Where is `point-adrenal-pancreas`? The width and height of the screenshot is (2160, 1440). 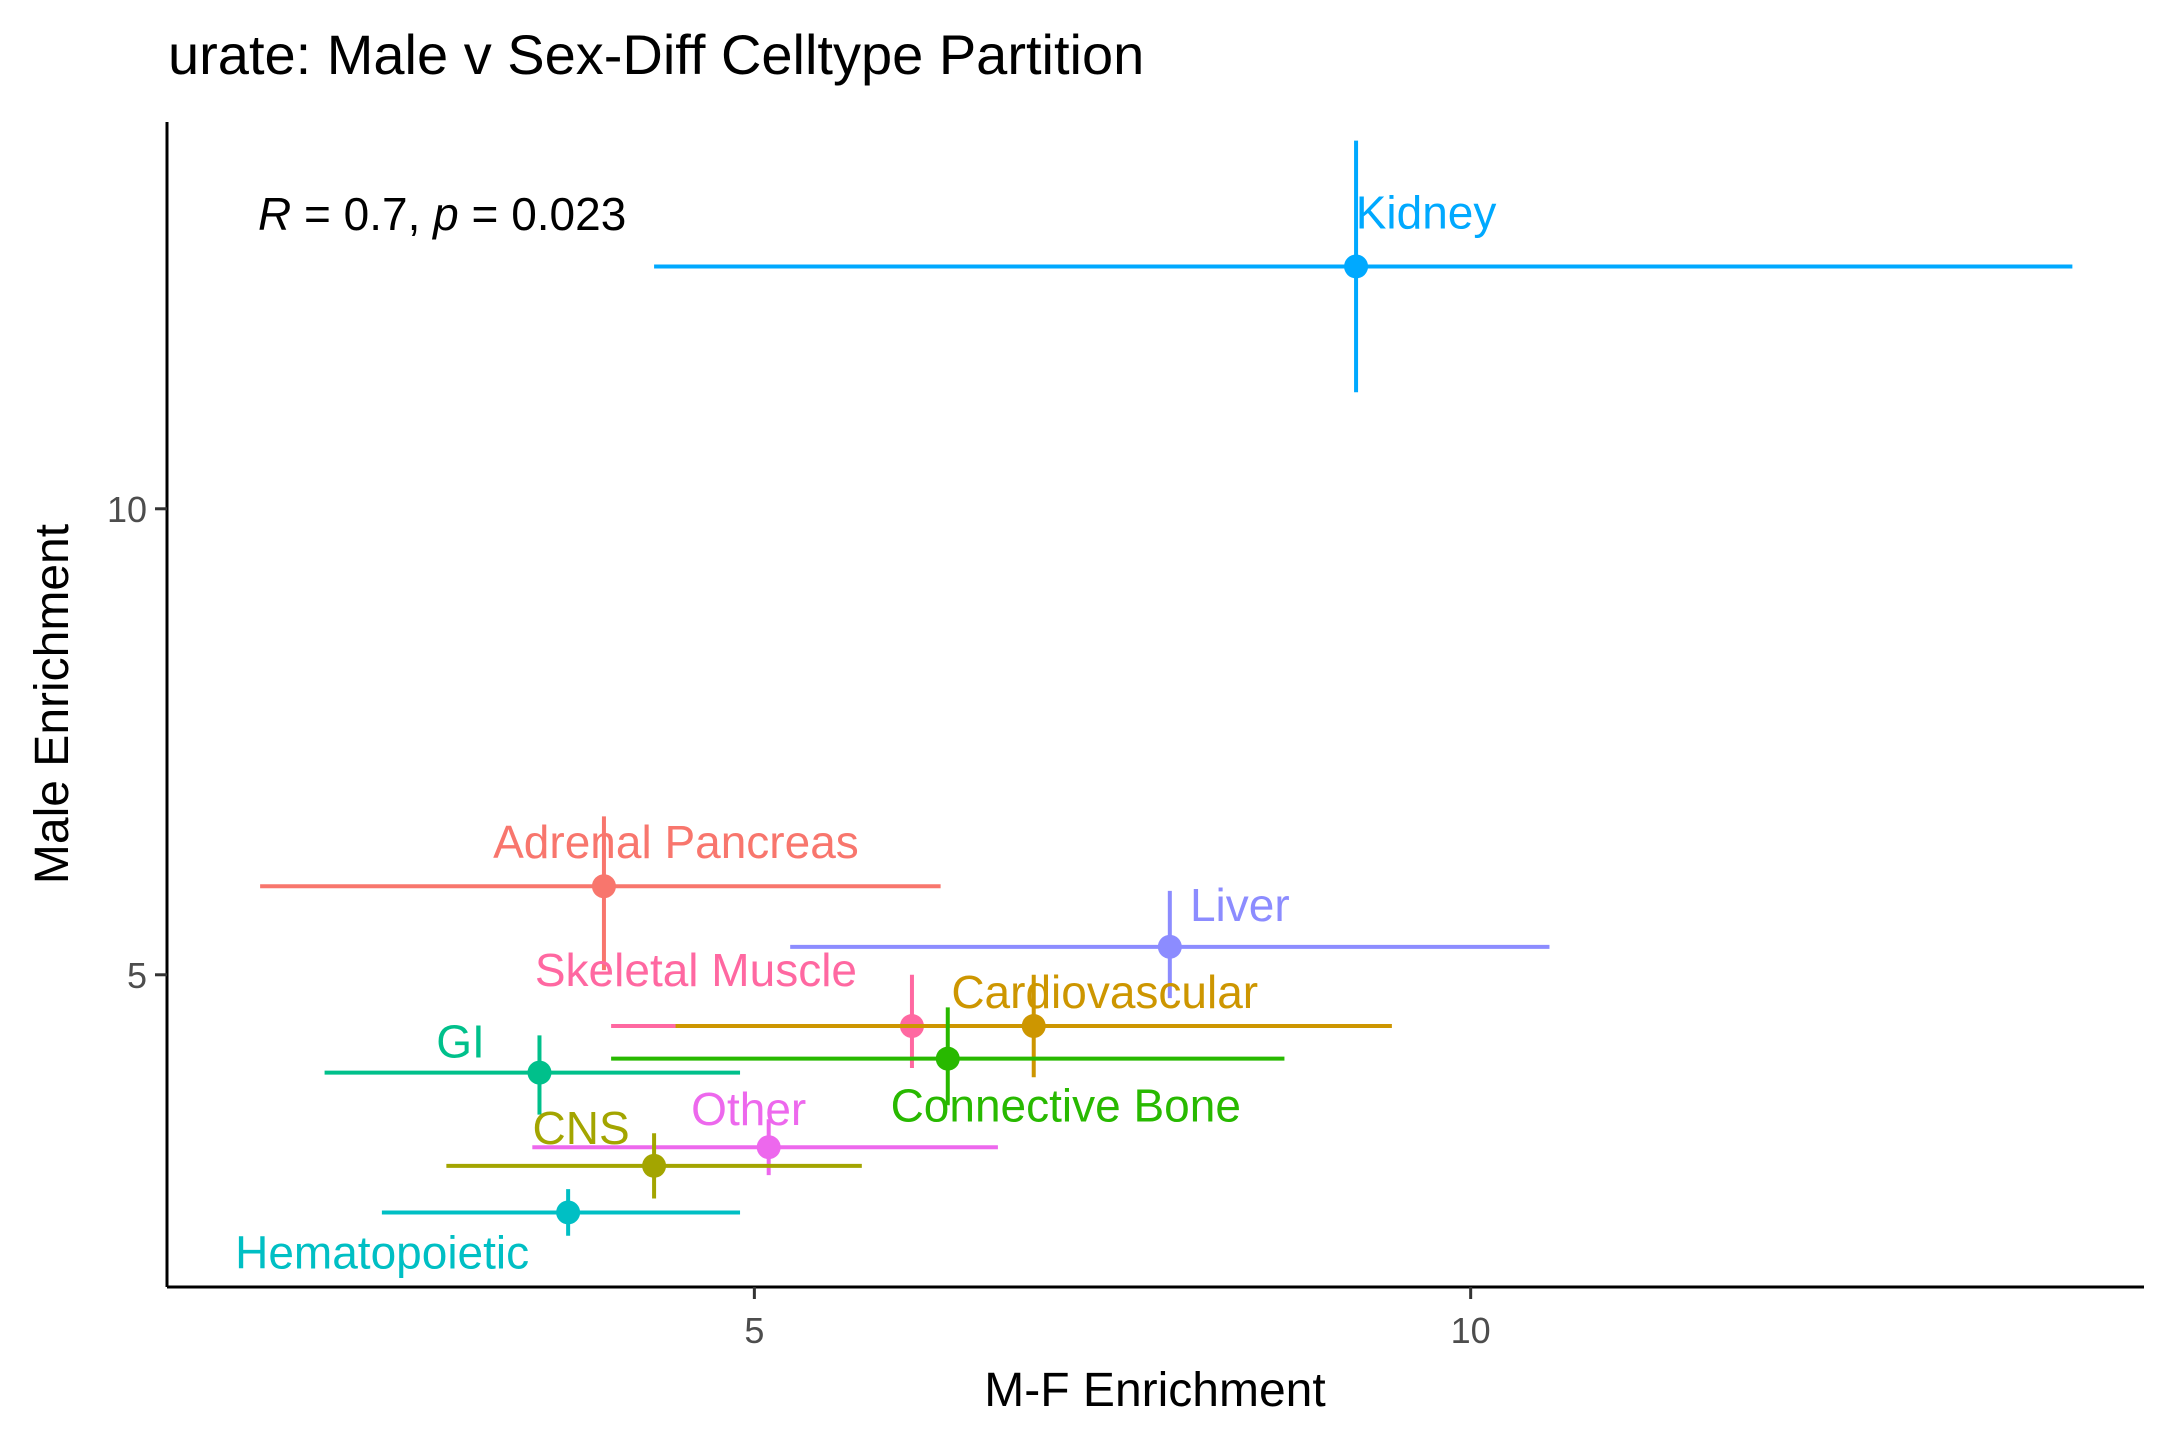 point-adrenal-pancreas is located at coordinates (600, 893).